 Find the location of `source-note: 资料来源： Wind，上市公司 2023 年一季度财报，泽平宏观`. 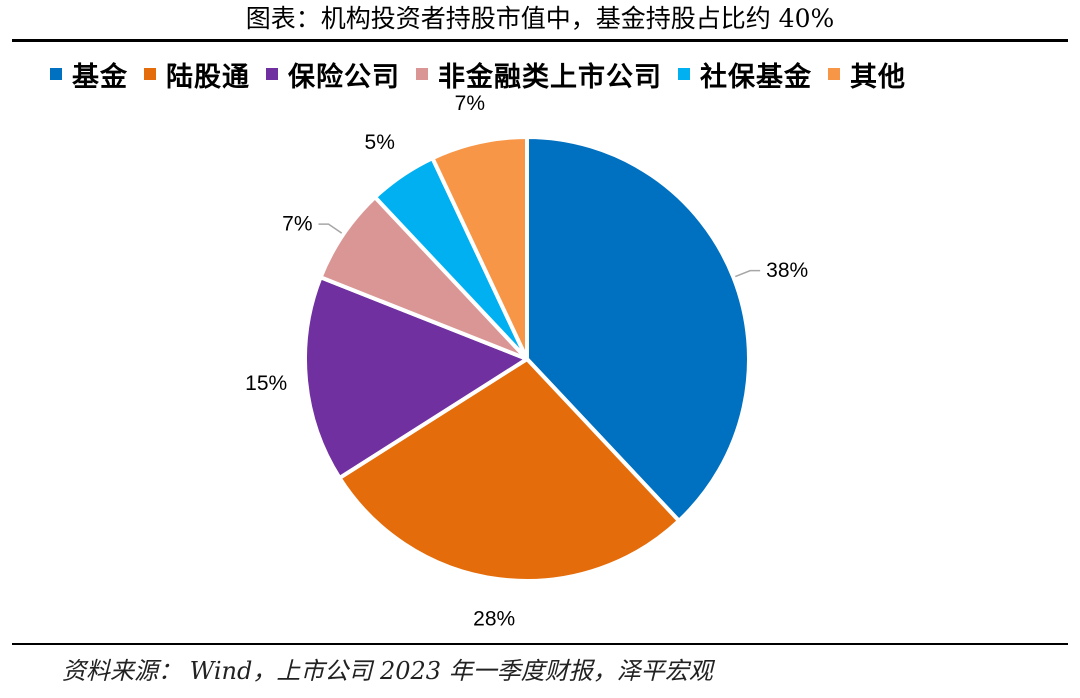

source-note: 资料来源： Wind，上市公司 2023 年一季度财报，泽平宏观 is located at coordinates (387, 671).